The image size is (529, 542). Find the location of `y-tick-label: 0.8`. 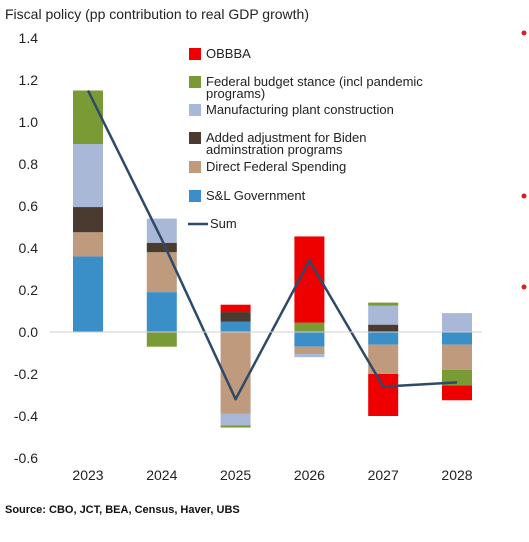

y-tick-label: 0.8 is located at coordinates (29, 164).